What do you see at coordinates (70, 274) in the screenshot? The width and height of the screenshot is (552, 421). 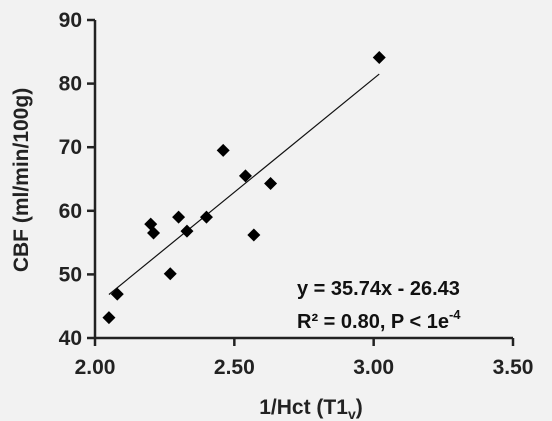 I see `y-tick-label: 50` at bounding box center [70, 274].